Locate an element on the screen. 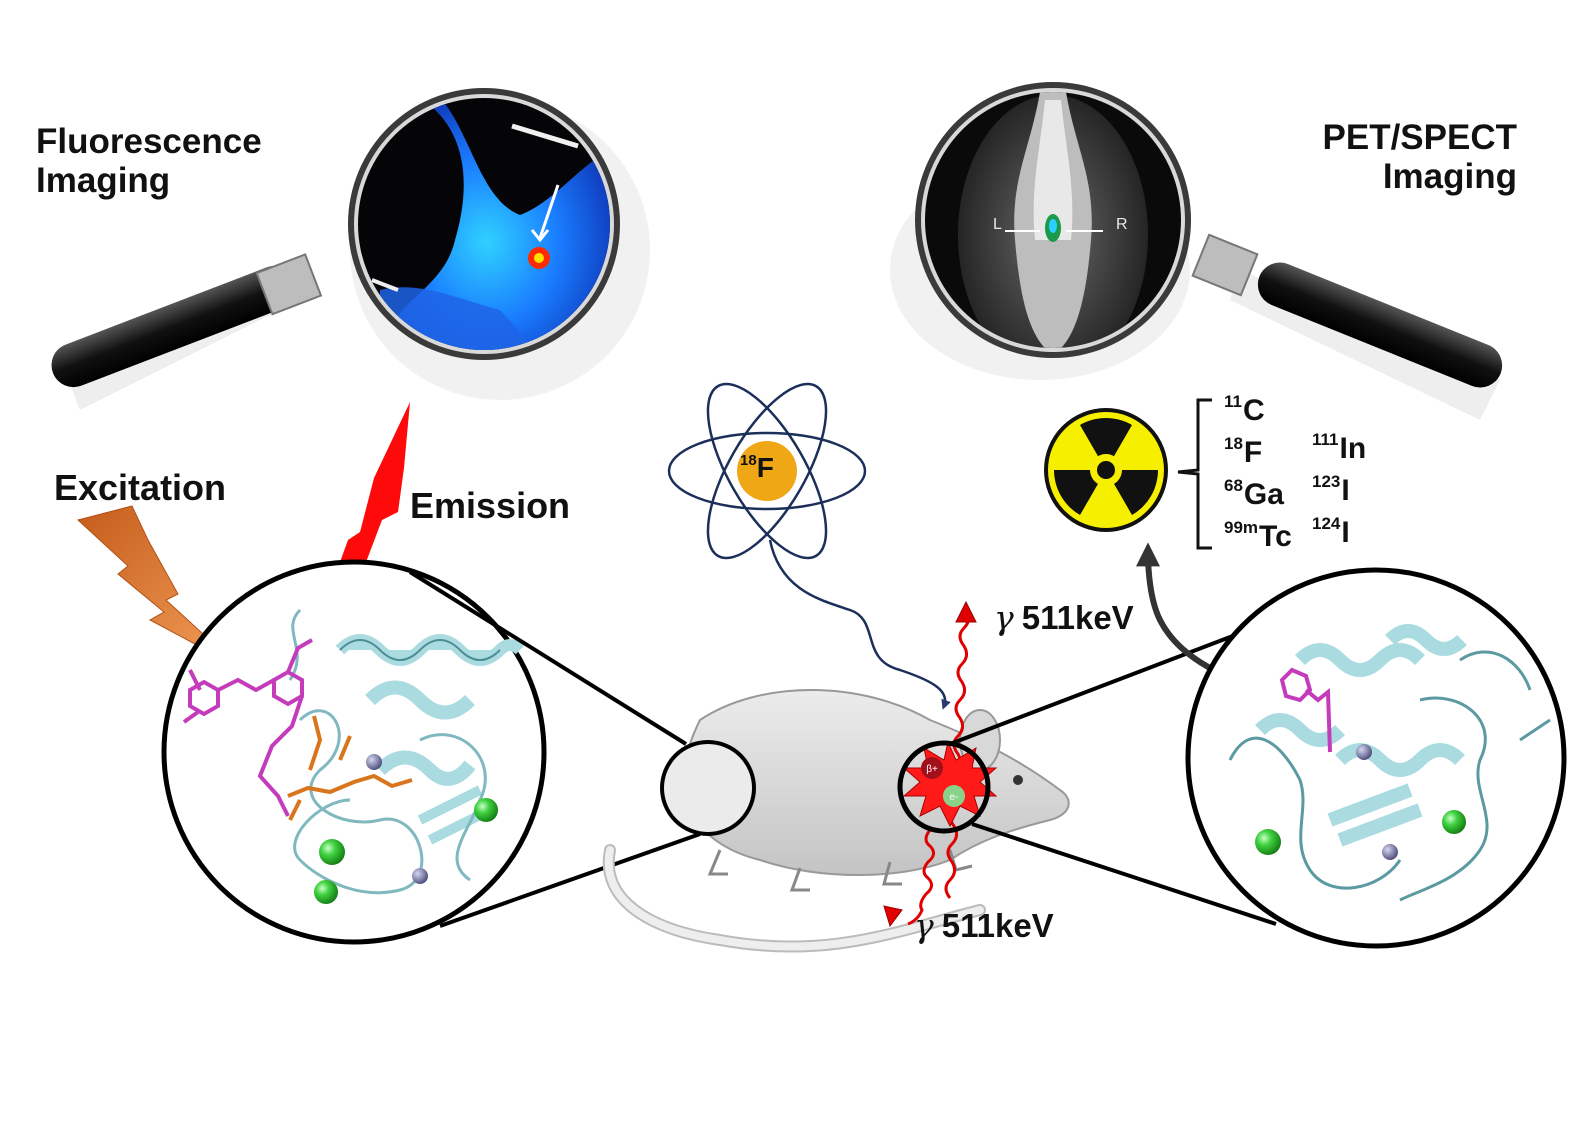  radiation-icon is located at coordinates (1106, 470).